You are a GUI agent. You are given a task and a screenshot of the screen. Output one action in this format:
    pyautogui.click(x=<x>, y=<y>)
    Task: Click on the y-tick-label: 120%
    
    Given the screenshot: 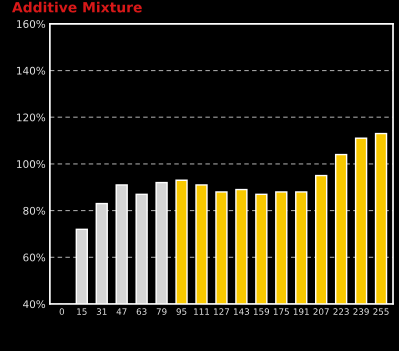 What is the action you would take?
    pyautogui.click(x=31, y=117)
    